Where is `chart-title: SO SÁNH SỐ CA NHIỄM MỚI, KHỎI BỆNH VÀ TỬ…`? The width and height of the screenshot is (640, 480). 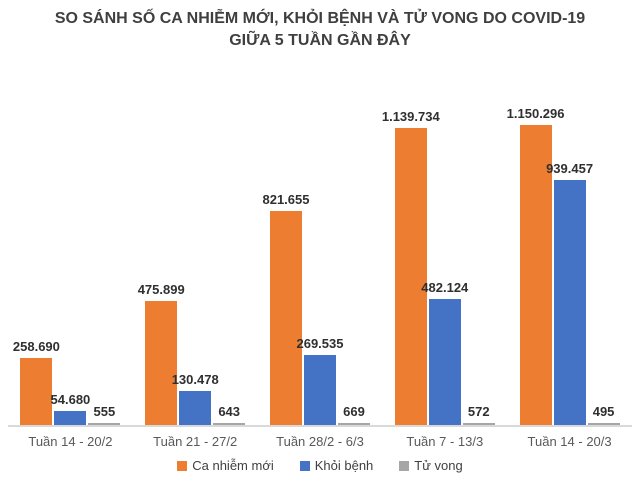 chart-title: SO SÁNH SỐ CA NHIỄM MỚI, KHỎI BỆNH VÀ TỬ… is located at coordinates (320, 30).